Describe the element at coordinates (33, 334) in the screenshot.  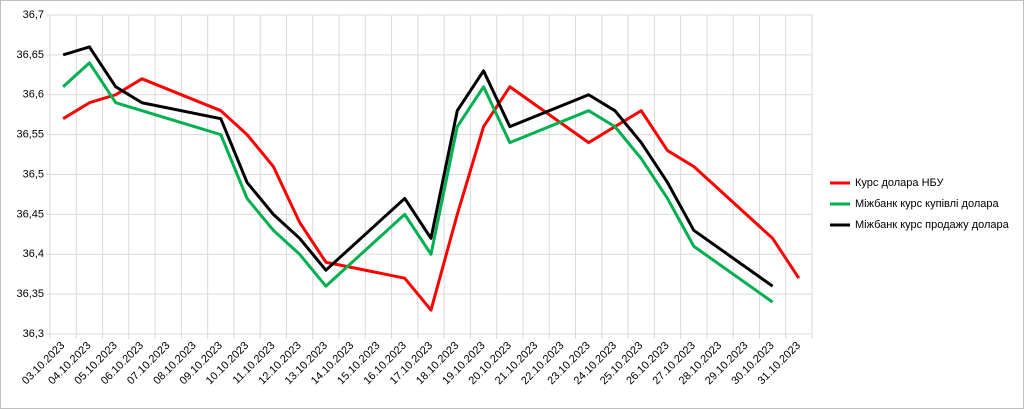
I see `y-tick-label: 36,3` at that location.